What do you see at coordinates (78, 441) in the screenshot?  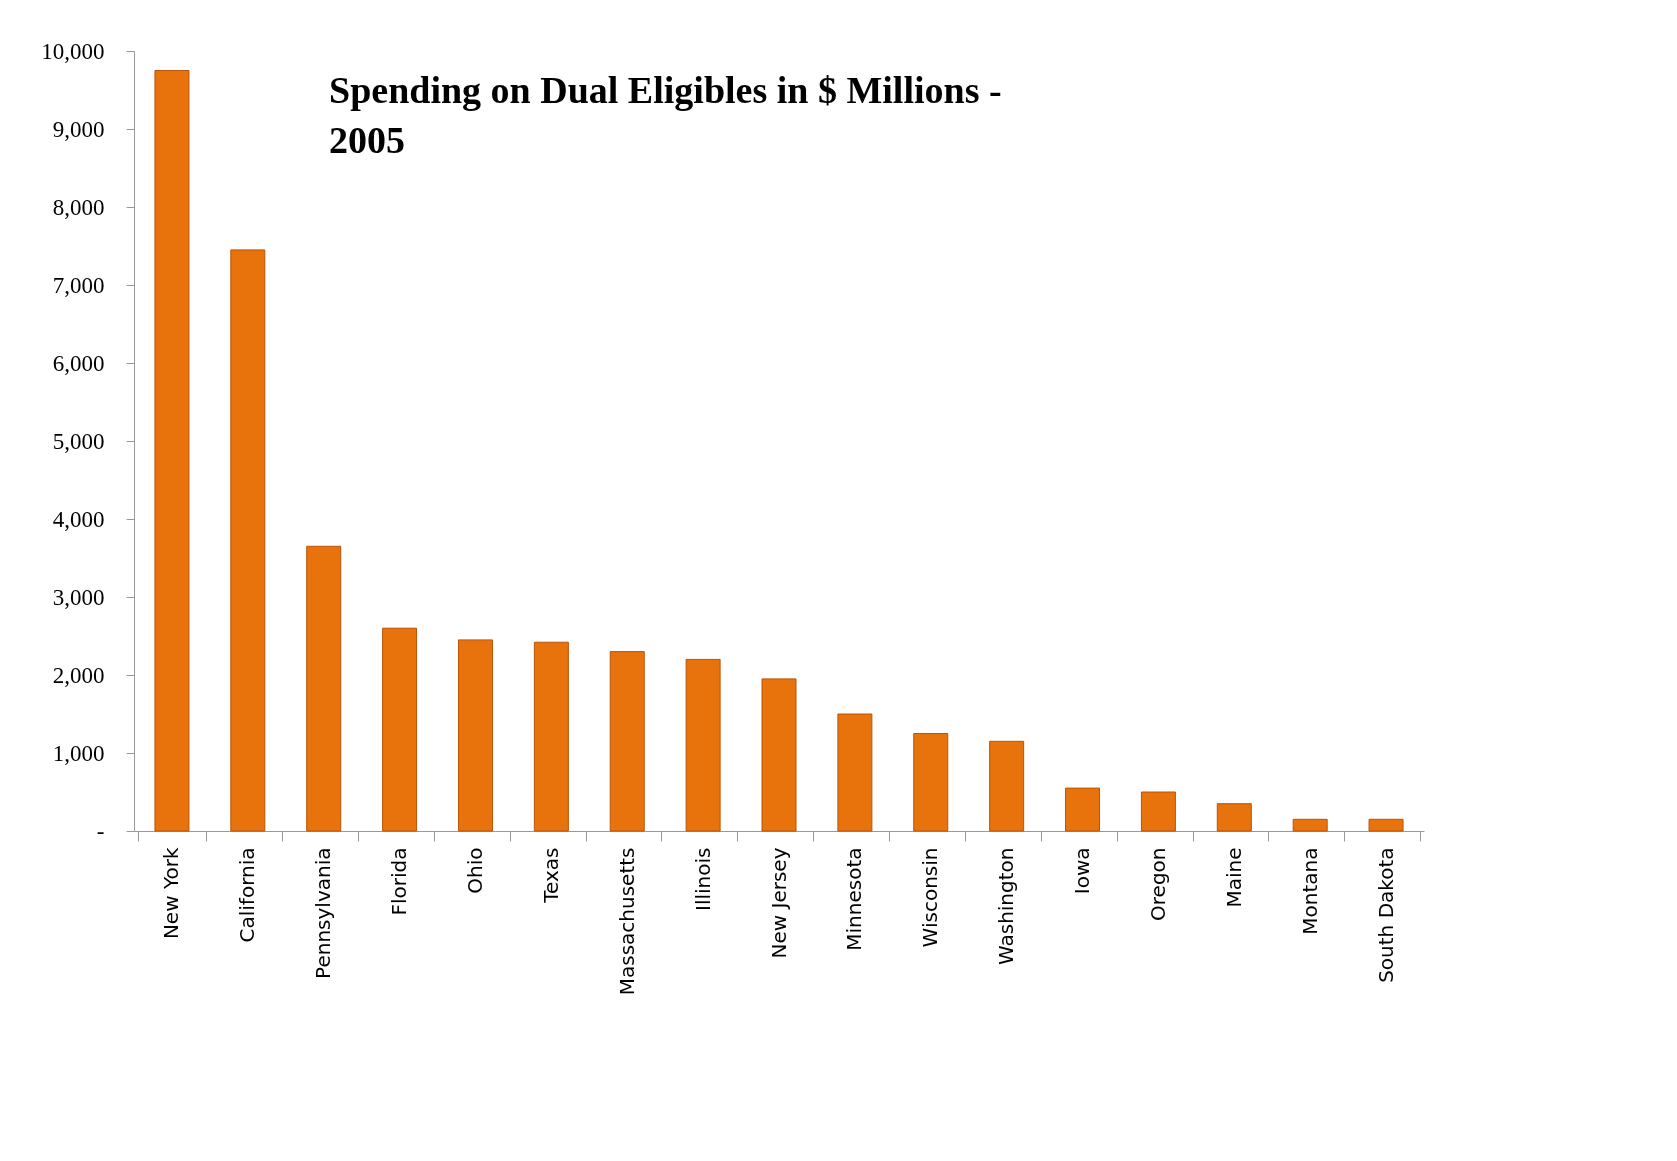 I see `y-tick-label: 5,000` at bounding box center [78, 441].